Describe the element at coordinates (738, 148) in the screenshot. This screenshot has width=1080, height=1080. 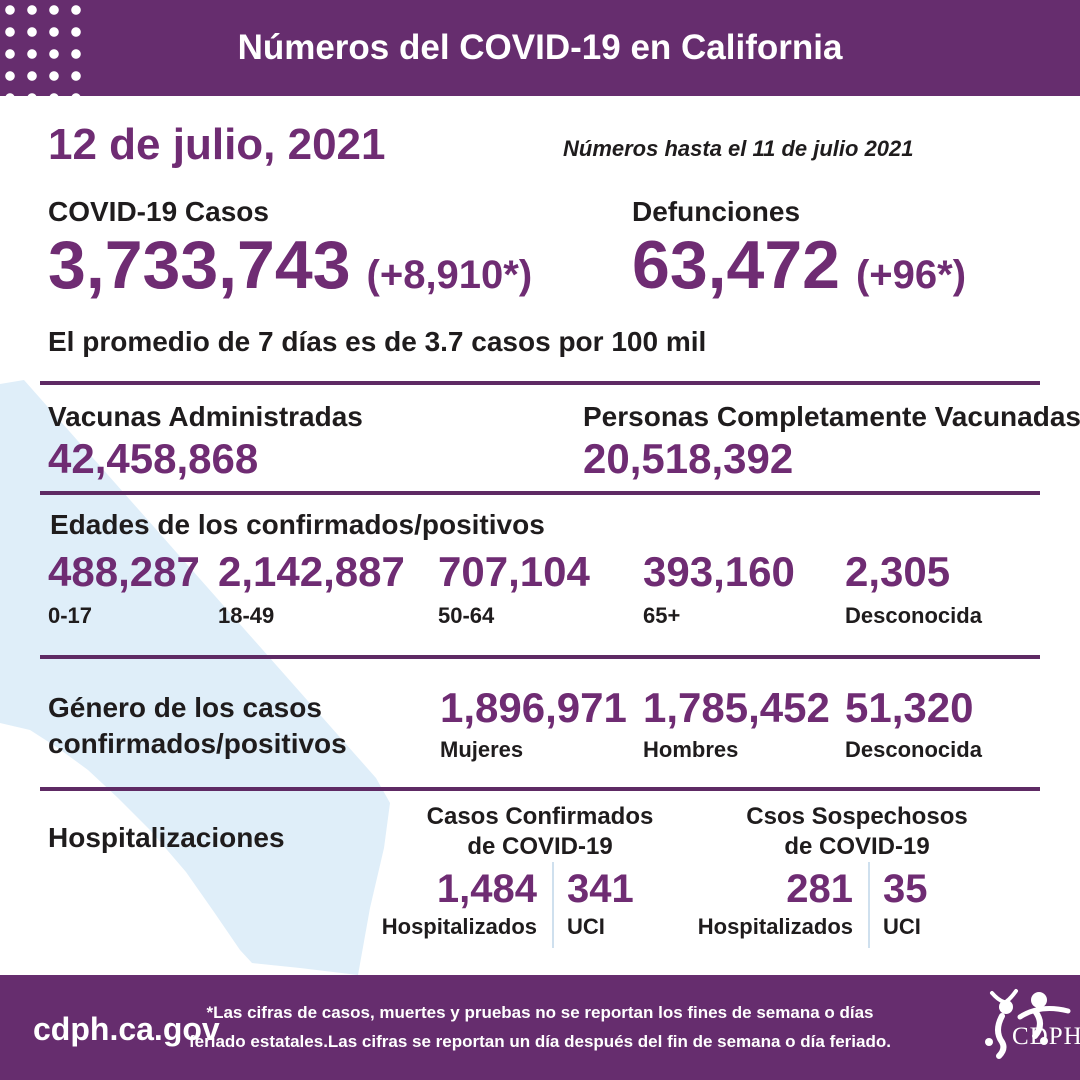
I see `data-as-of-note: Números hasta el 11 de julio 2021` at that location.